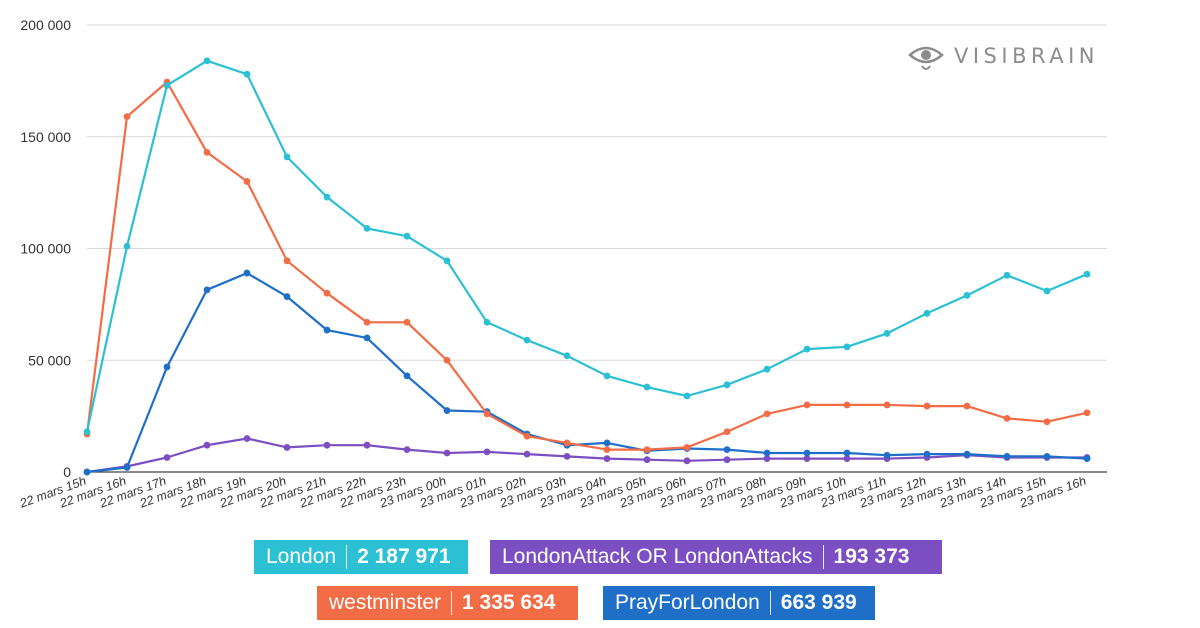  Describe the element at coordinates (385, 602) in the screenshot. I see `legend-label: westminster` at that location.